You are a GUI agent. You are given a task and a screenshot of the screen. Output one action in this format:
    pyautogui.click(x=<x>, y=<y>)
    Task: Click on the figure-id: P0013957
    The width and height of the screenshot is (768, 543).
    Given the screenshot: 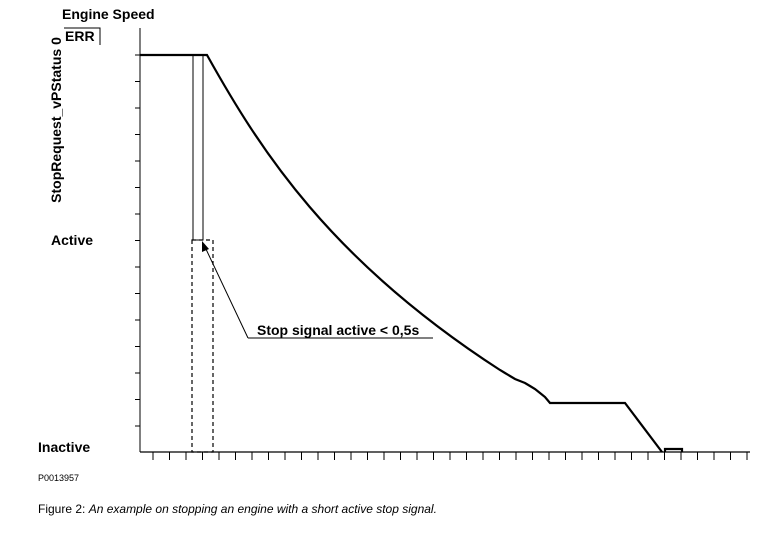 What is the action you would take?
    pyautogui.click(x=58, y=478)
    